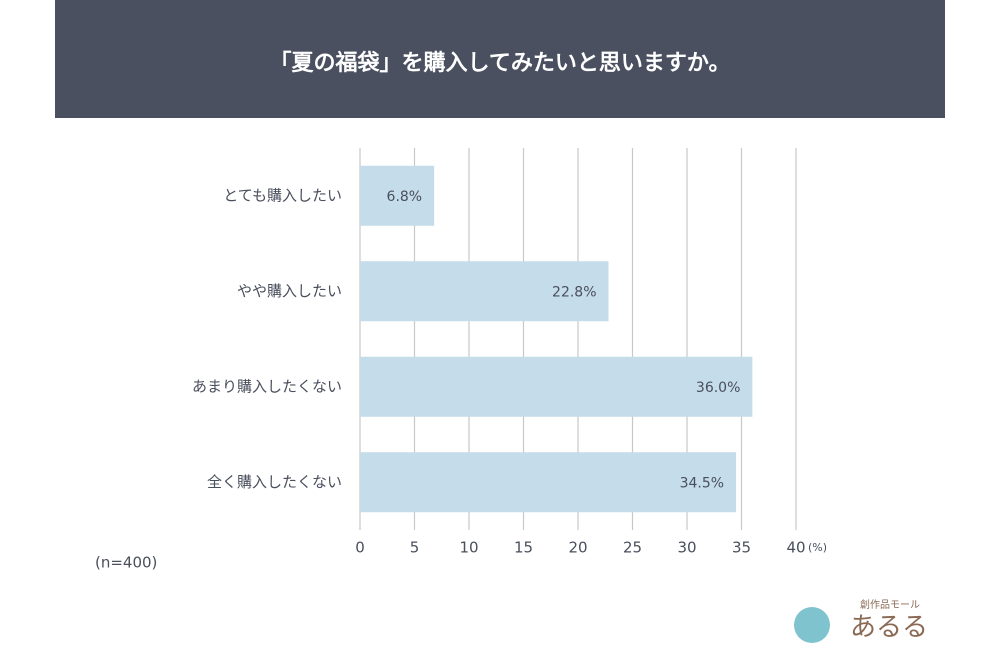 The height and width of the screenshot is (667, 1000). I want to click on value-label: 22.8%, so click(574, 292).